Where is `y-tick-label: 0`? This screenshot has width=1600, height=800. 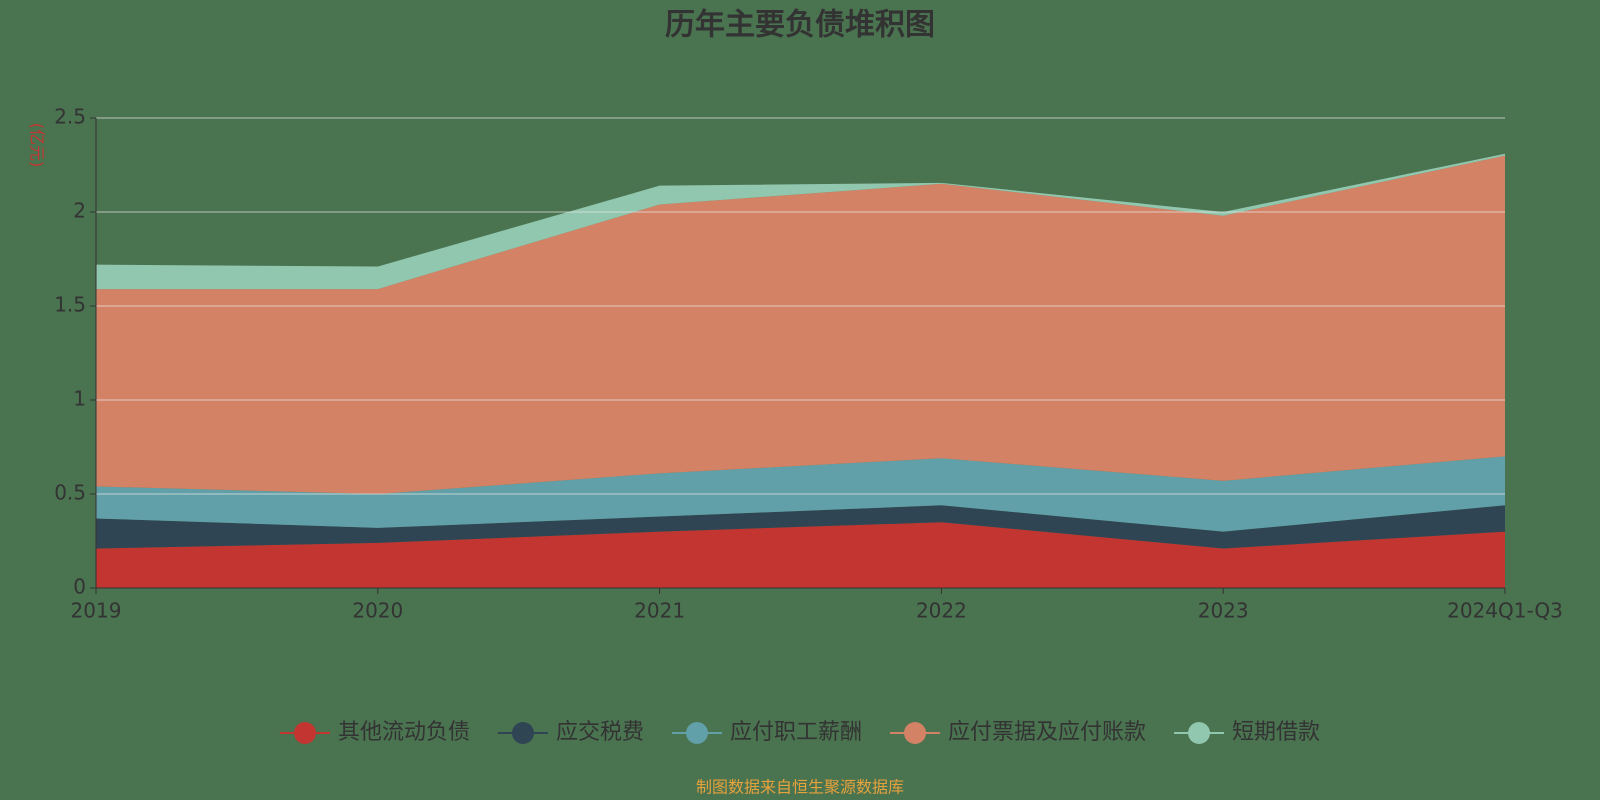 y-tick-label: 0 is located at coordinates (79, 587).